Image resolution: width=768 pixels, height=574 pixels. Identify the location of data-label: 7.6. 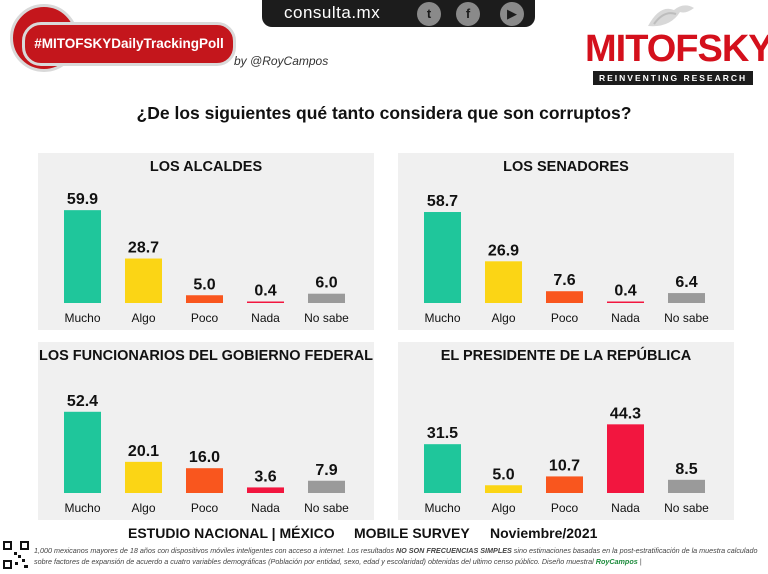
(564, 280).